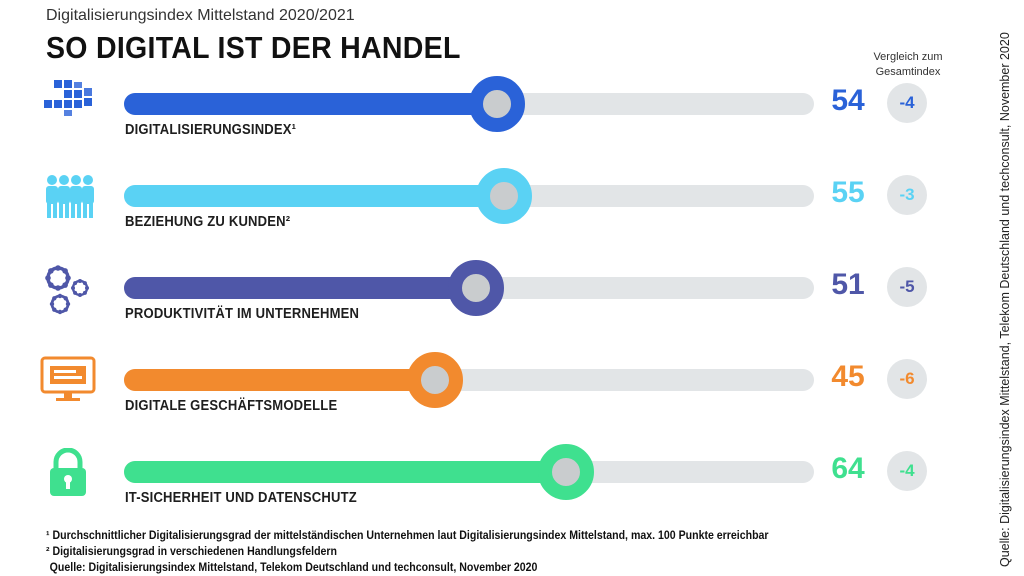 The width and height of the screenshot is (1024, 576). Describe the element at coordinates (70, 289) in the screenshot. I see `gears-icon` at that location.